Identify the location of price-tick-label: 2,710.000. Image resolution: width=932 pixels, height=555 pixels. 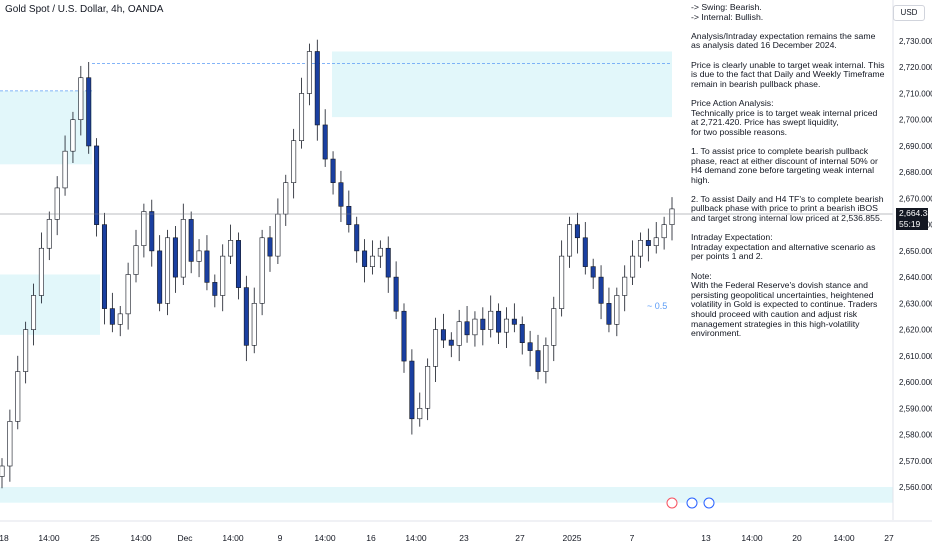
(915, 93).